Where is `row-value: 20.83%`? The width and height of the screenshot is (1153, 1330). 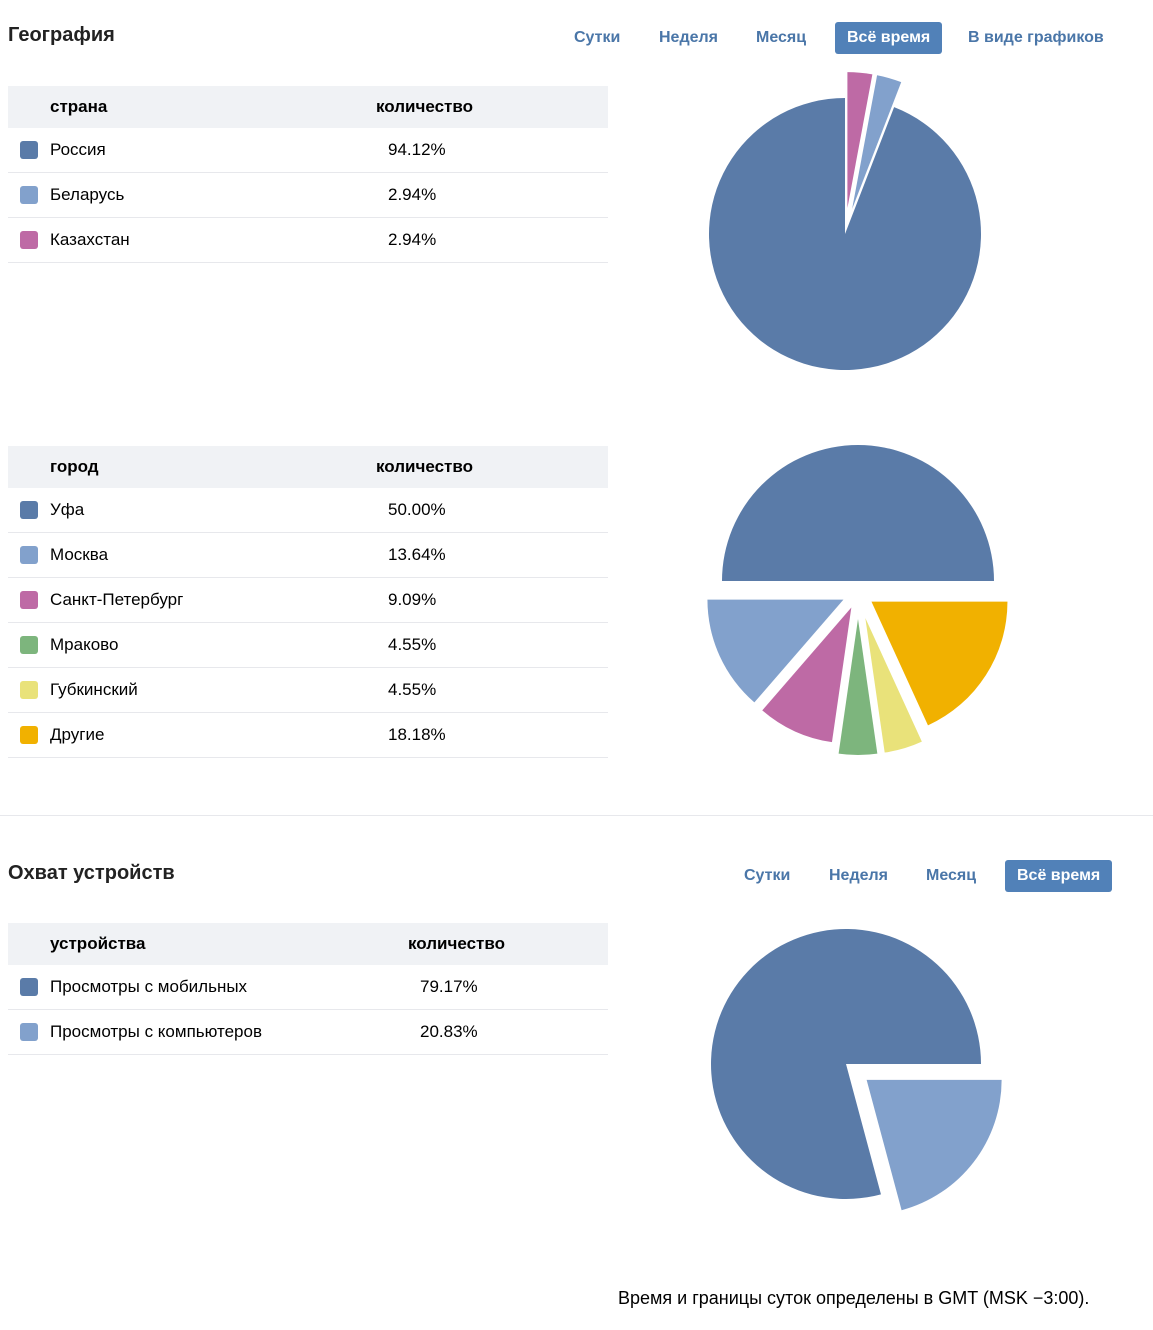
row-value: 20.83% is located at coordinates (508, 1032).